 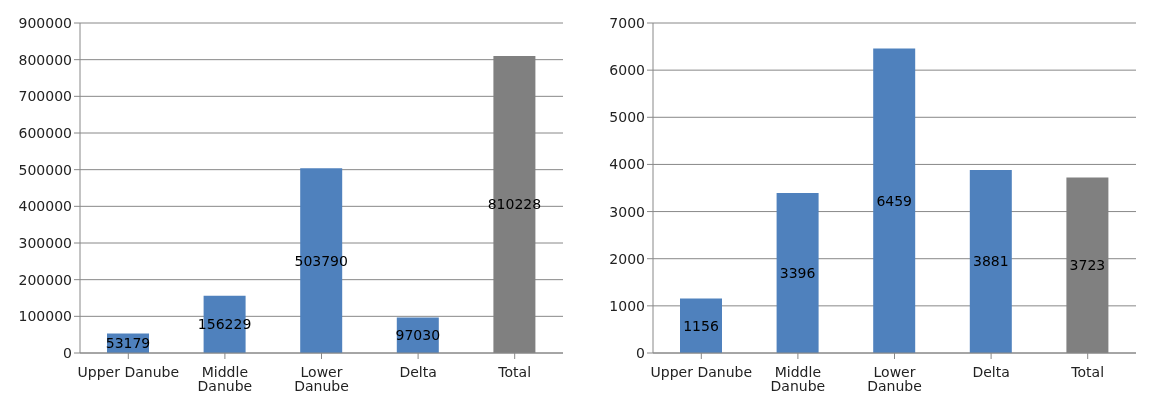 I want to click on y-tick-label: 2000, so click(x=627, y=258).